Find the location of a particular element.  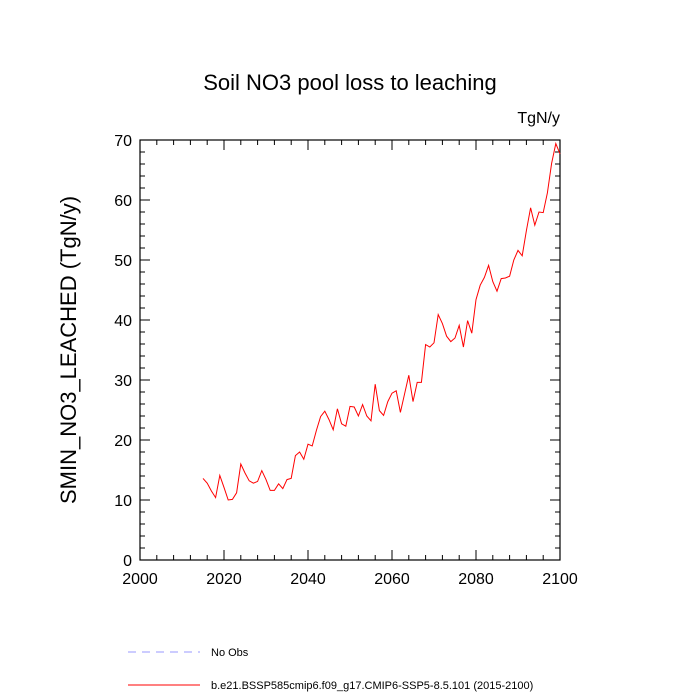

x-tick-label: 2100 is located at coordinates (560, 579).